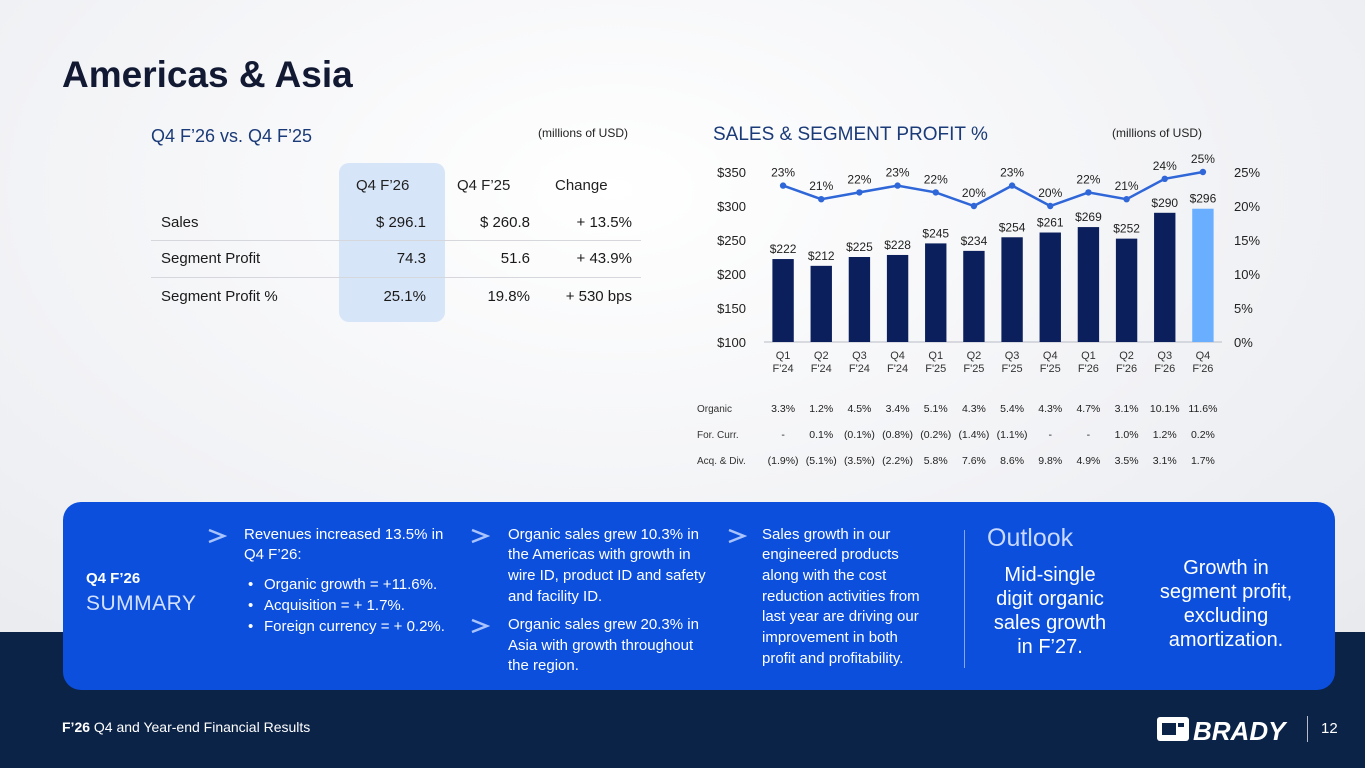 This screenshot has height=768, width=1365. I want to click on summary-label: SUMMARY, so click(141, 603).